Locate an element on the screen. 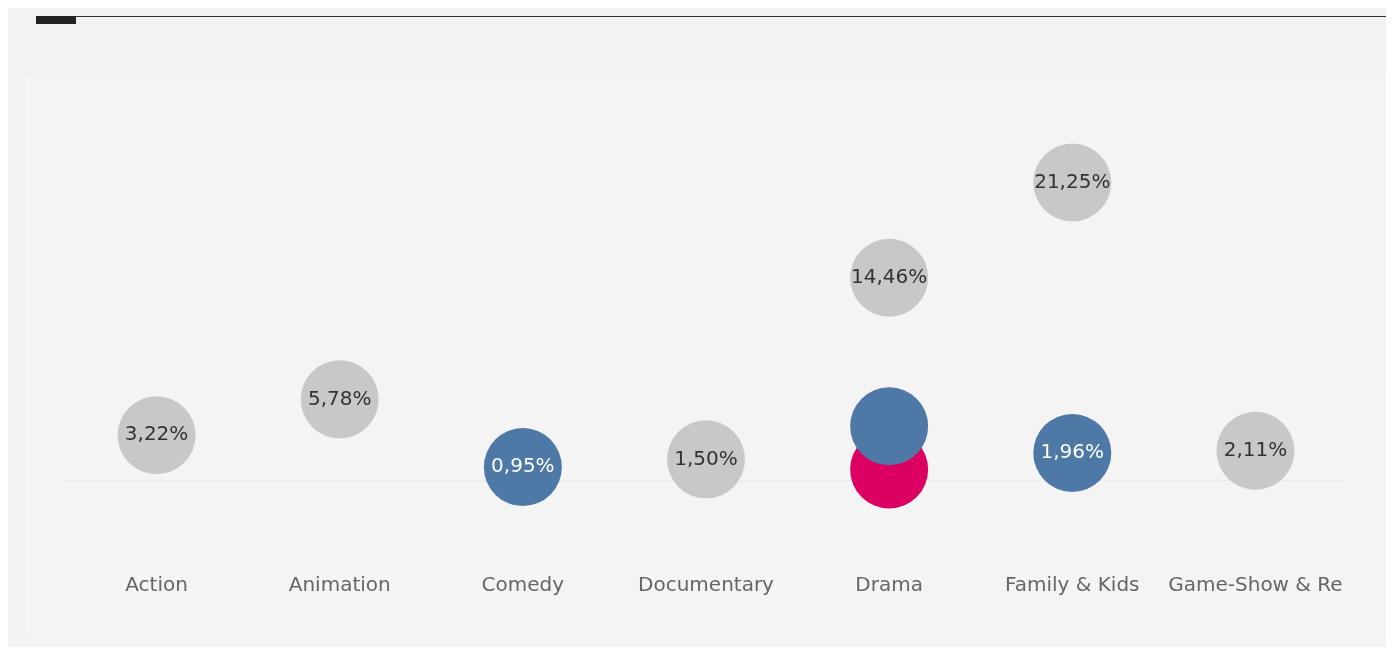 The height and width of the screenshot is (655, 1394). data-label: 0,95% is located at coordinates (523, 465).